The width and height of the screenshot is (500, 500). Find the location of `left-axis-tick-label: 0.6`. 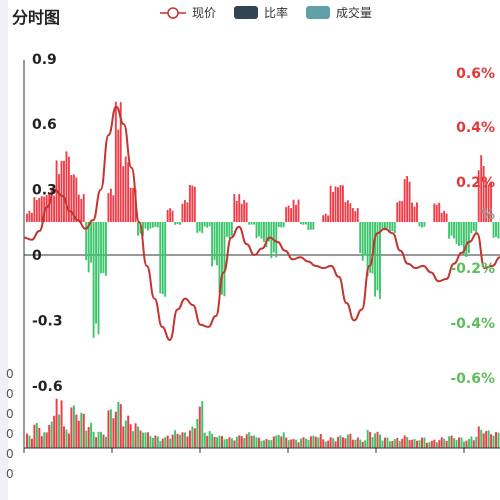

left-axis-tick-label: 0.6 is located at coordinates (44, 125).